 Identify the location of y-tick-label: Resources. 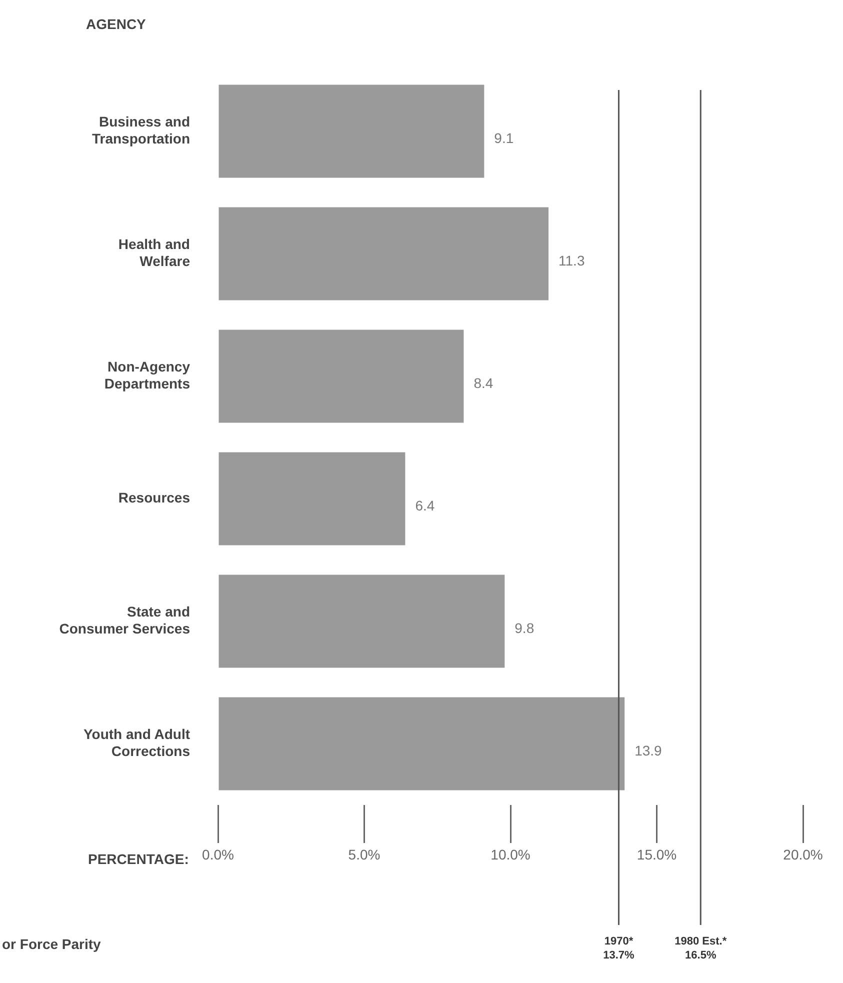
(154, 498).